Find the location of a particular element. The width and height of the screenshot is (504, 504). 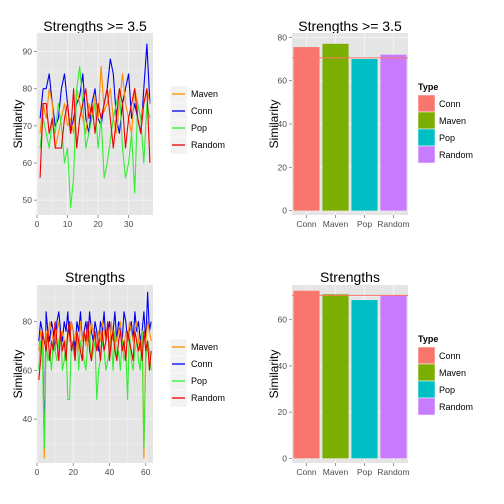

x-tick-label: 60 is located at coordinates (146, 472).